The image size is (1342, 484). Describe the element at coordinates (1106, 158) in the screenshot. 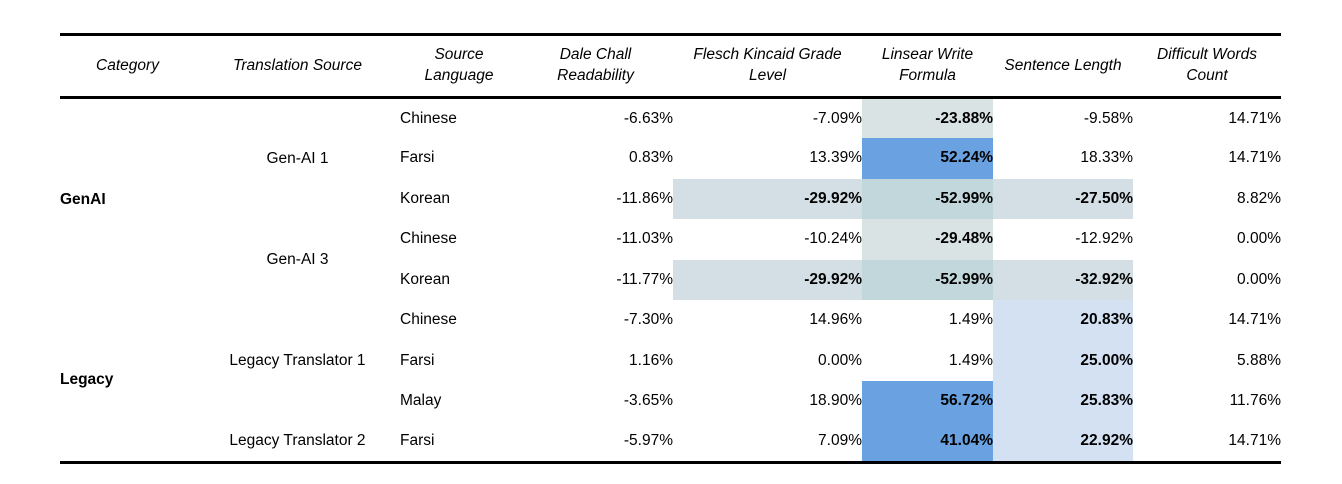

I see `metric-cell: 18.33%` at that location.